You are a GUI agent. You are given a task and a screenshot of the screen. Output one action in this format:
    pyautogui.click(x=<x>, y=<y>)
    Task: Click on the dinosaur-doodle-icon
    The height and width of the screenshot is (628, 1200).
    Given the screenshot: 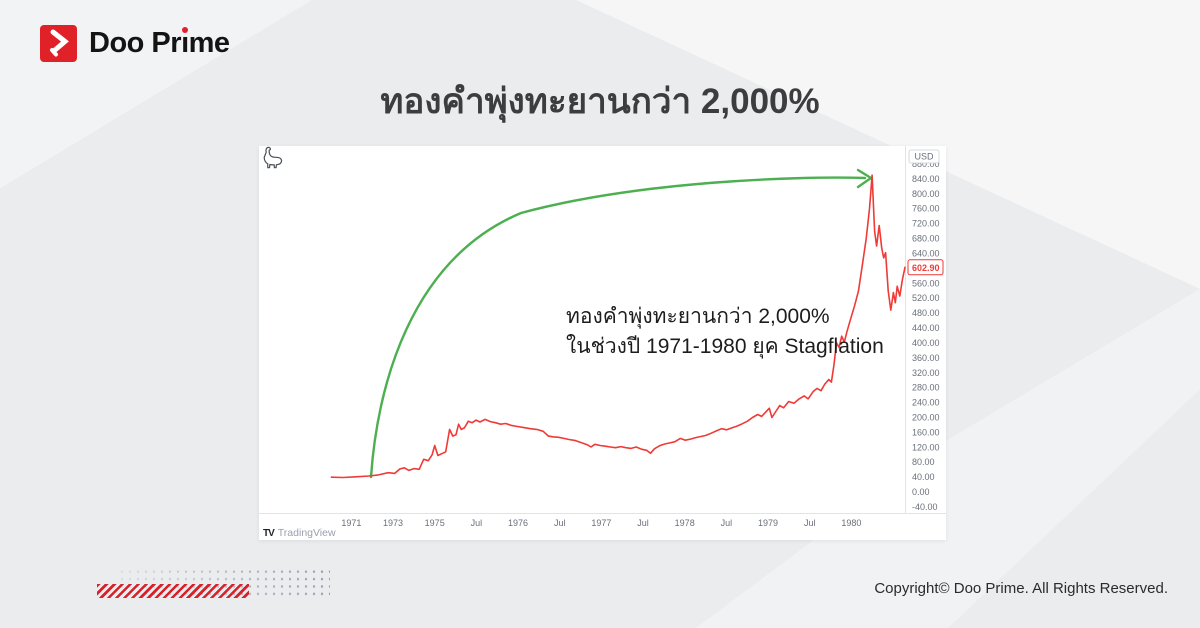 What is the action you would take?
    pyautogui.click(x=273, y=157)
    